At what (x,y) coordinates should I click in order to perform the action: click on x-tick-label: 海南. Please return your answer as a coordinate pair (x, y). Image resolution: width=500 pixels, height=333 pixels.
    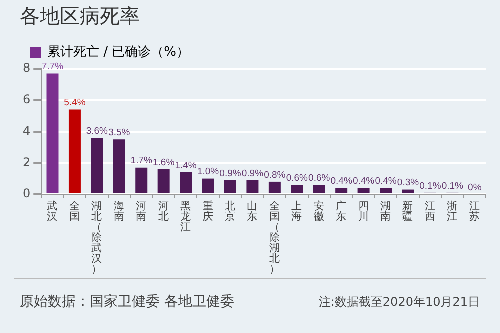
    Looking at the image, I should click on (119, 211).